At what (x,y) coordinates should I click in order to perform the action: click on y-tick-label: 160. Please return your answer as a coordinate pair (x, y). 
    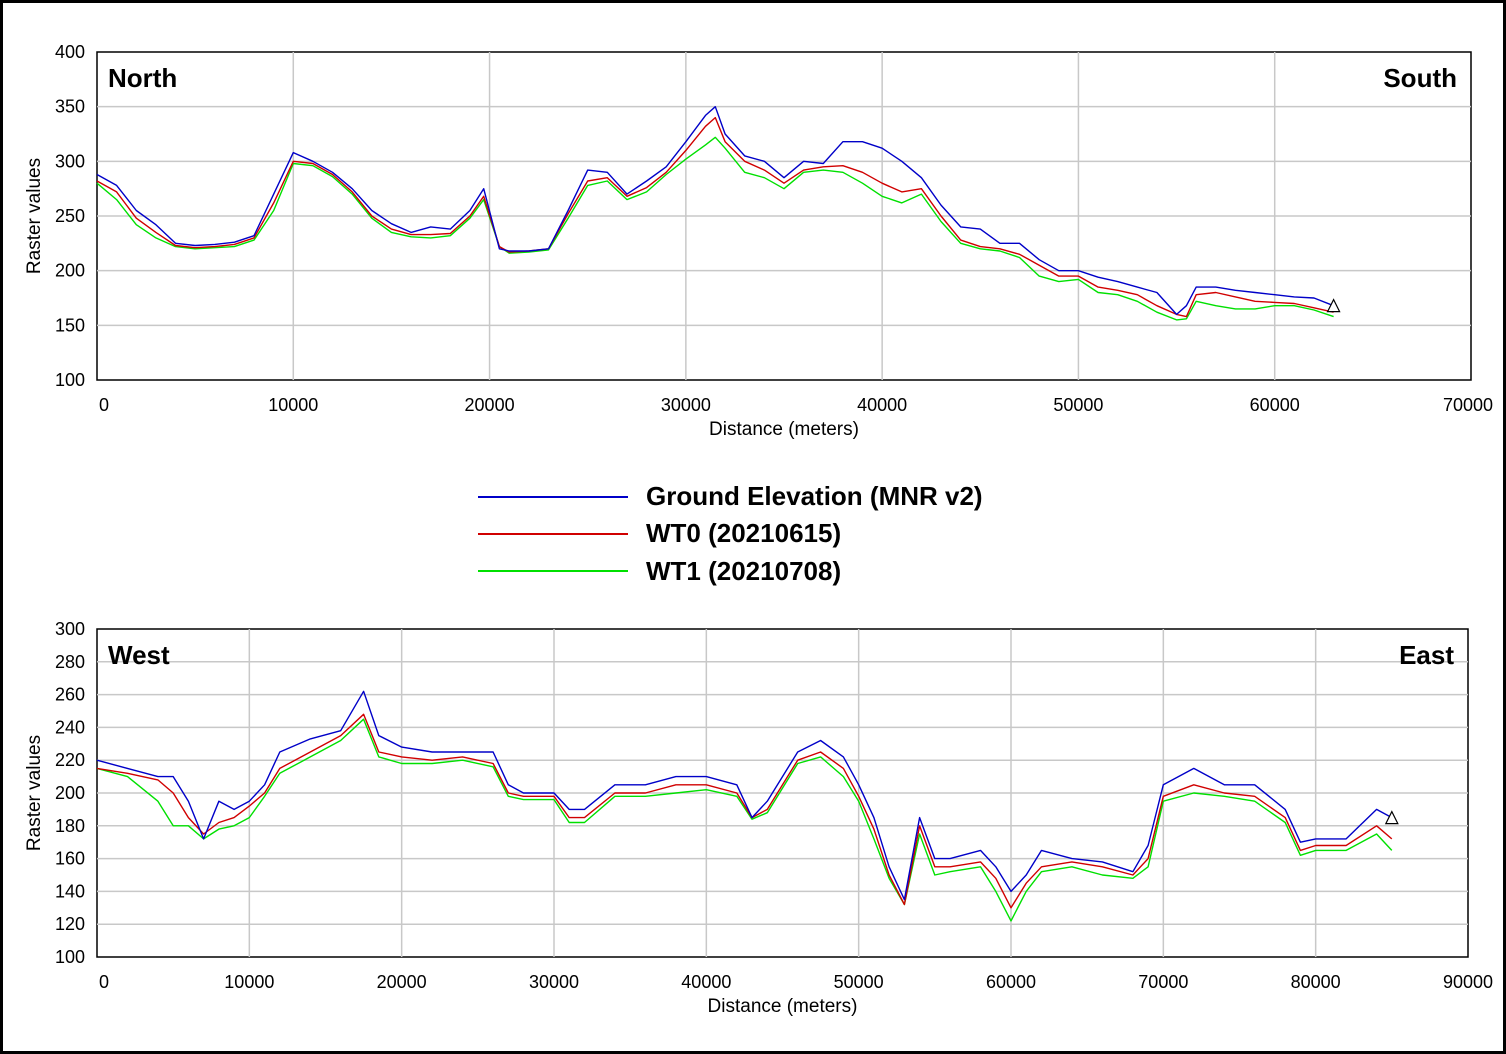
    Looking at the image, I should click on (70, 859).